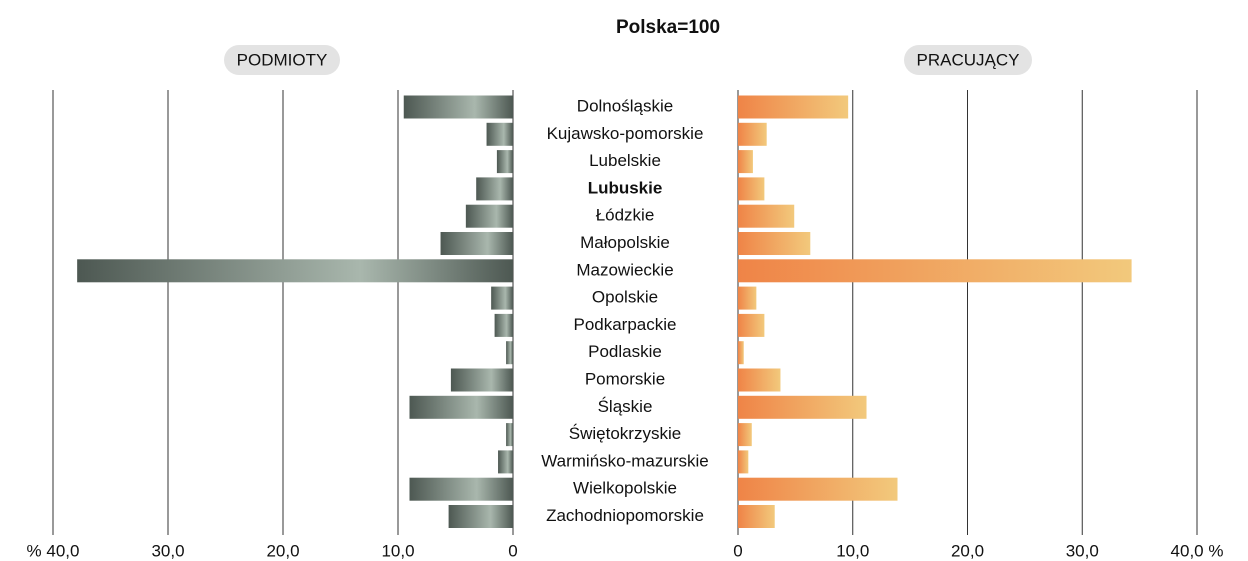  I want to click on category-label: Lubelskie, so click(625, 160).